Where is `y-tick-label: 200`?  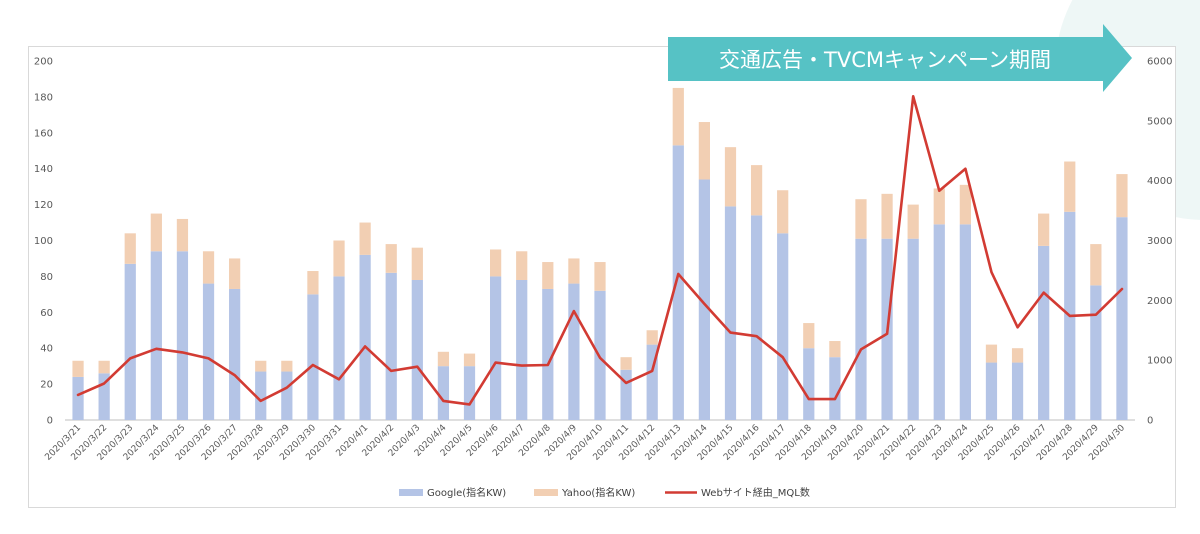 y-tick-label: 200 is located at coordinates (43, 62).